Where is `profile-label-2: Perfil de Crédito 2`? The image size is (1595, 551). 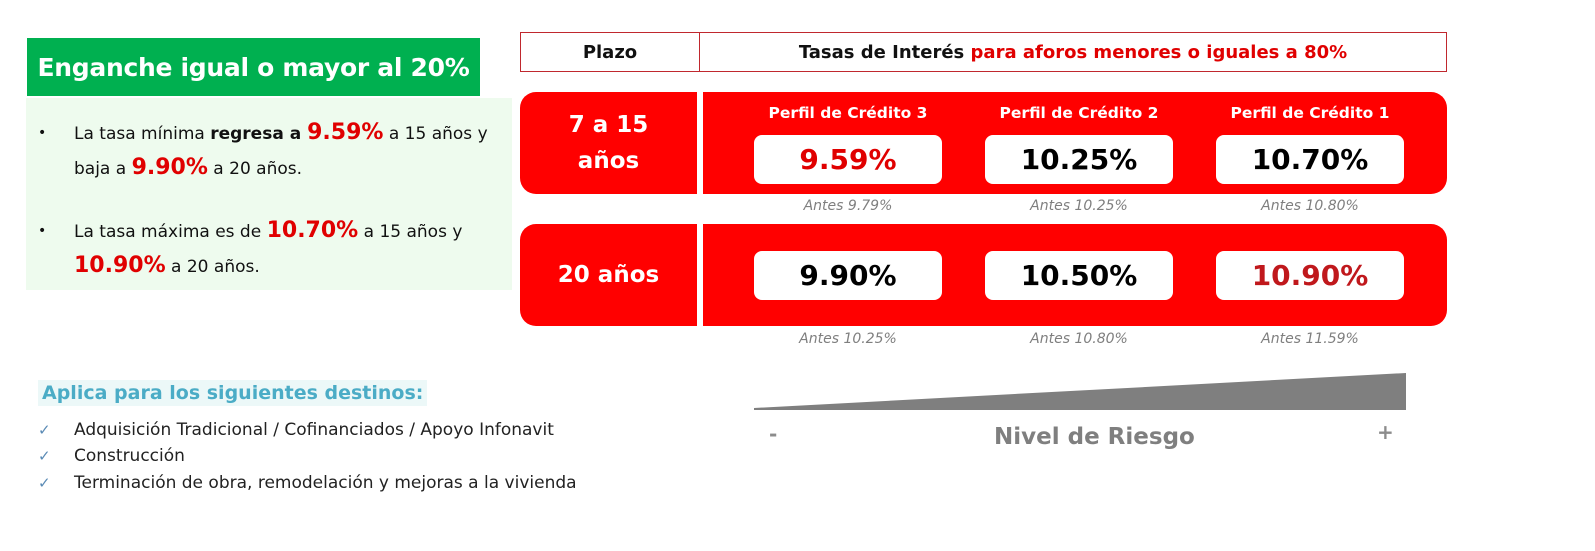 profile-label-2: Perfil de Crédito 2 is located at coordinates (1079, 113).